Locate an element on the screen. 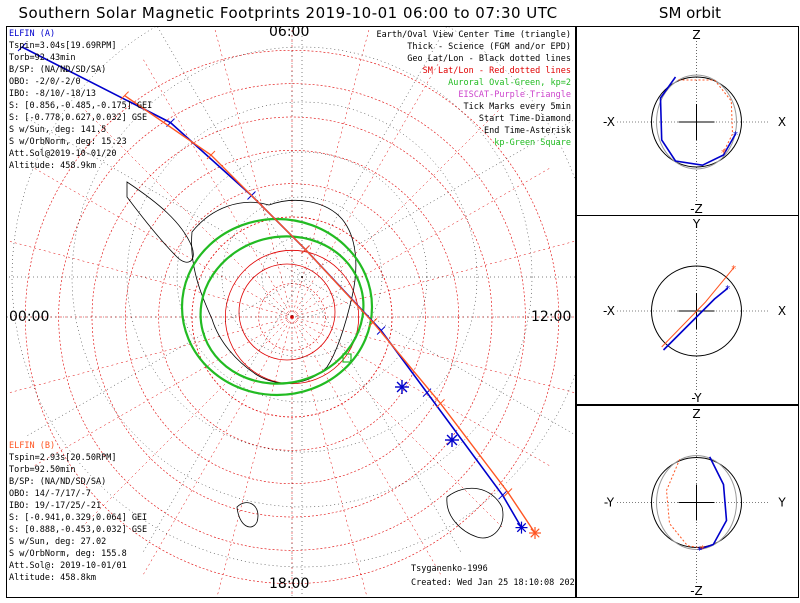 The height and width of the screenshot is (603, 800). orbit-axis-label-left: -X is located at coordinates (609, 311).